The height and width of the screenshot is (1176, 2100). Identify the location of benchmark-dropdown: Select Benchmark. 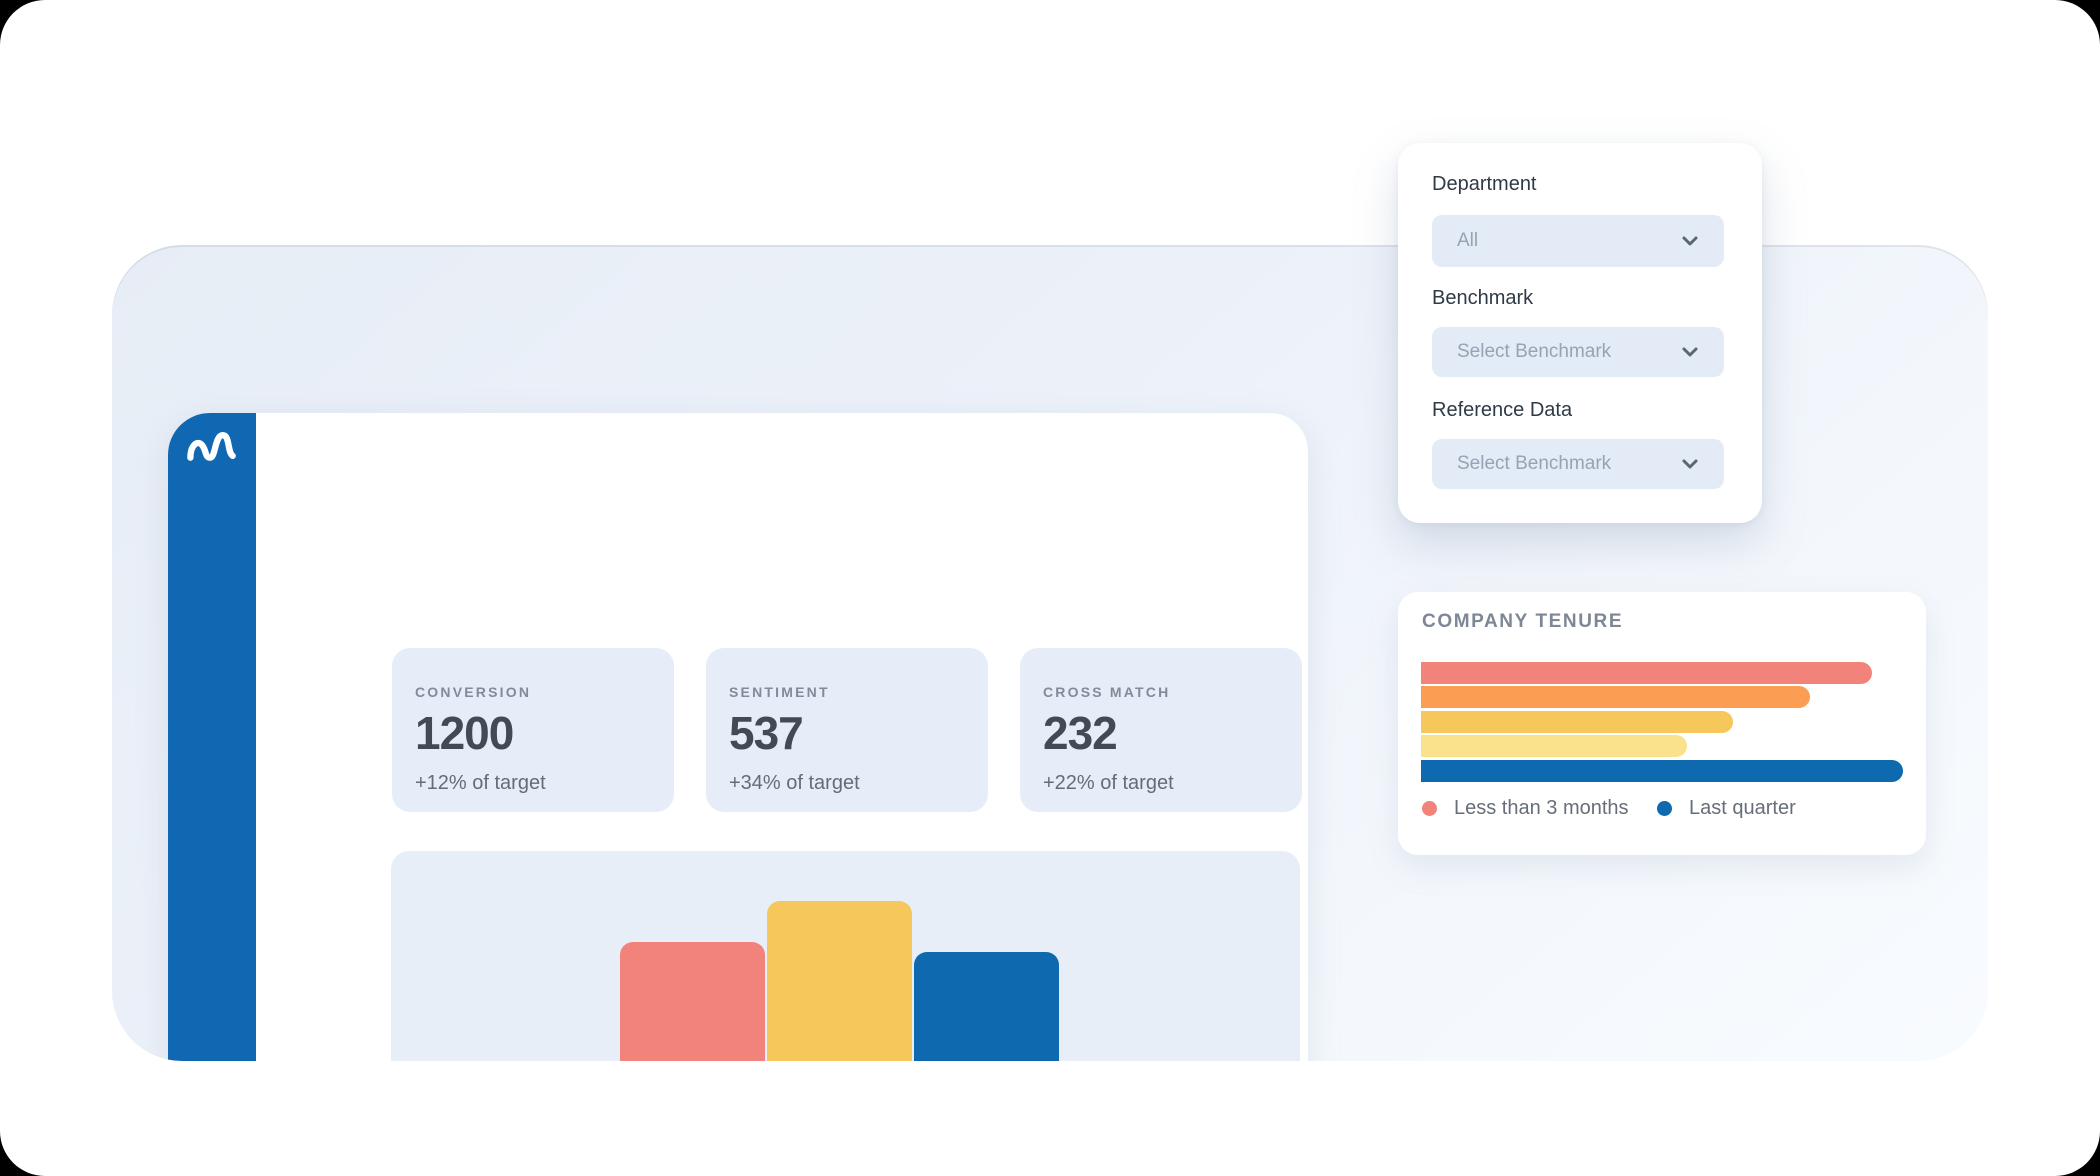
(1578, 352).